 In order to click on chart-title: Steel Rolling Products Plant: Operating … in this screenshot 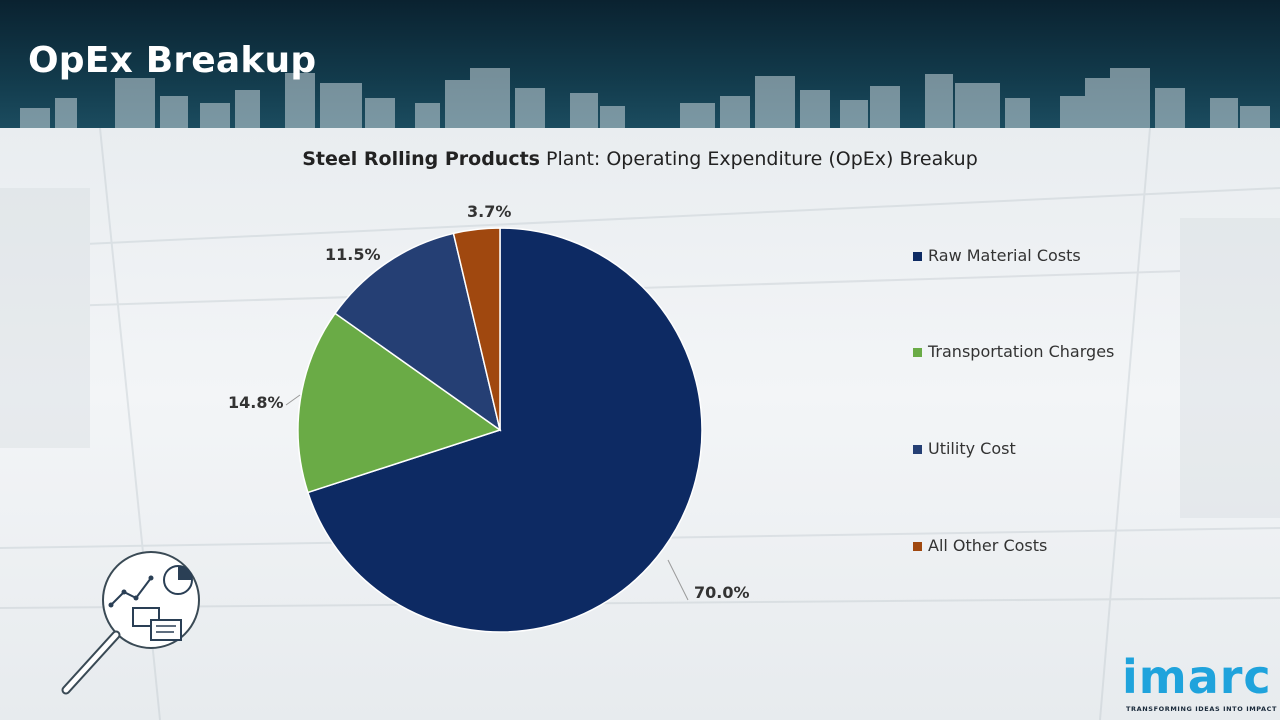, I will do `click(640, 159)`.